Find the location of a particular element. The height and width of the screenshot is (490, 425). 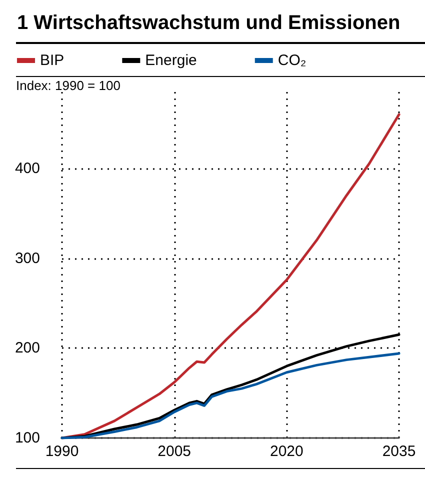

y-tick-label: 300 is located at coordinates (27, 258).